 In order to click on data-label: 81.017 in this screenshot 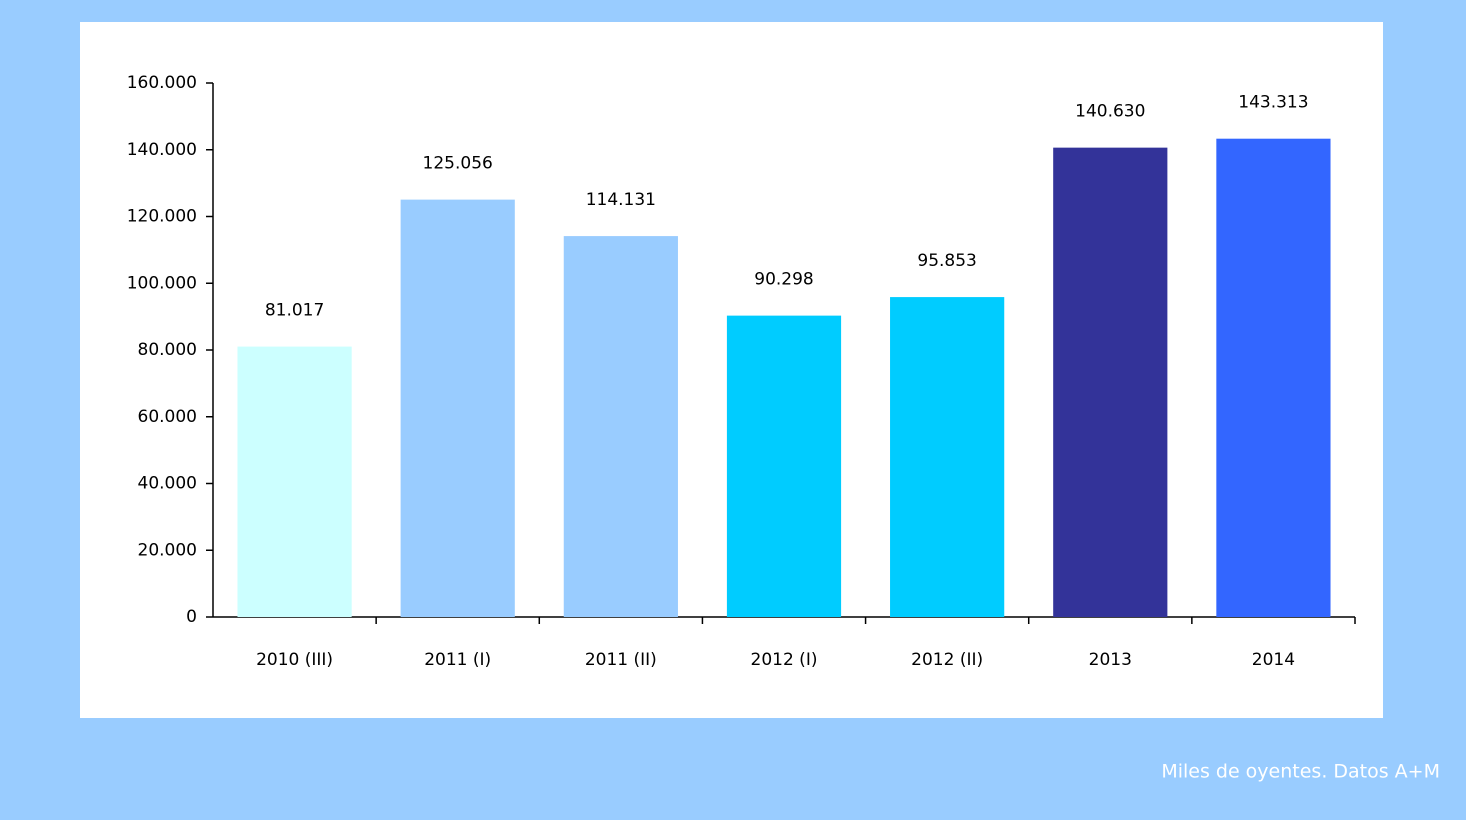, I will do `click(294, 311)`.